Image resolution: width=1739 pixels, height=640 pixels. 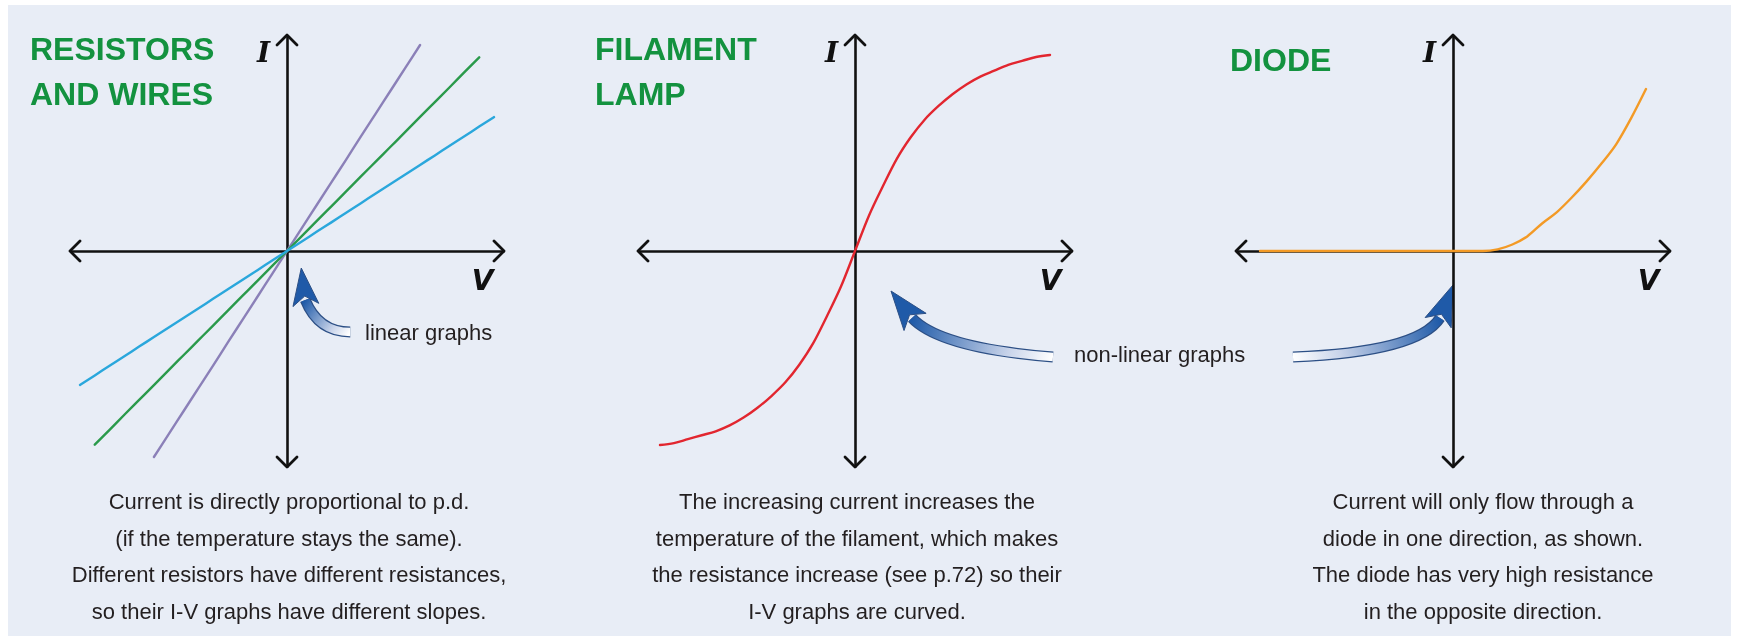 What do you see at coordinates (1281, 60) in the screenshot?
I see `chart-title: DIODE` at bounding box center [1281, 60].